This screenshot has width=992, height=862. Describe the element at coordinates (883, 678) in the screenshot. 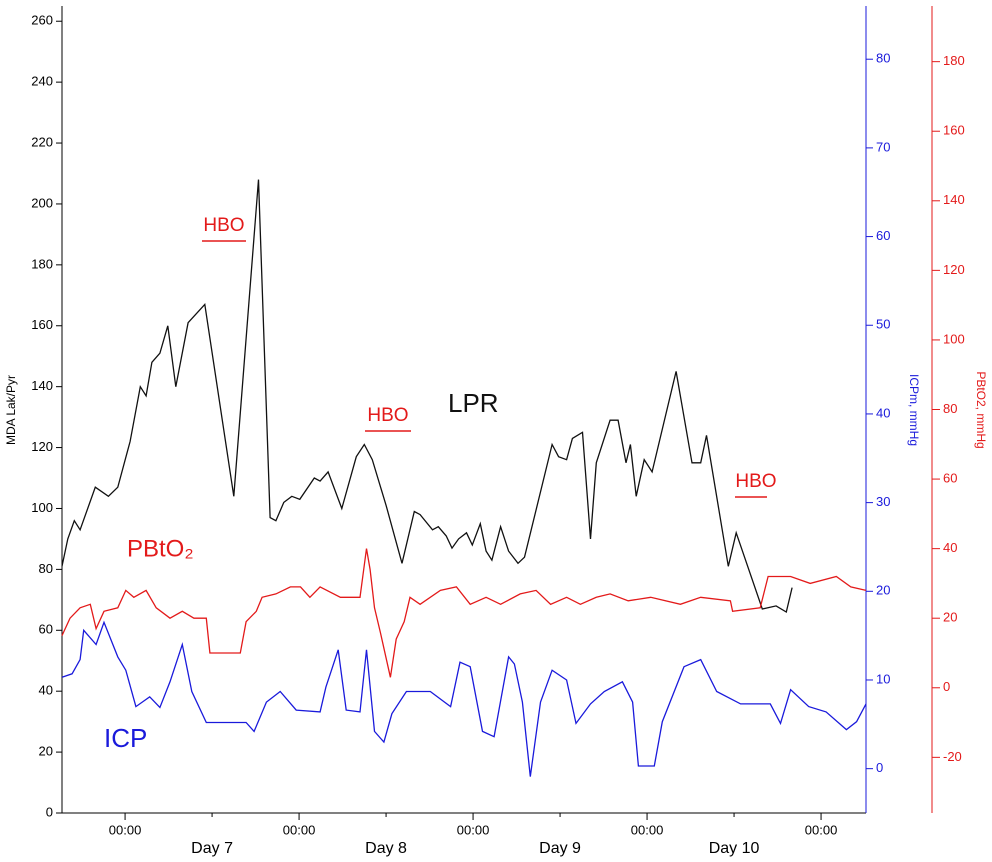

I see `y2-tick-label: 10` at that location.